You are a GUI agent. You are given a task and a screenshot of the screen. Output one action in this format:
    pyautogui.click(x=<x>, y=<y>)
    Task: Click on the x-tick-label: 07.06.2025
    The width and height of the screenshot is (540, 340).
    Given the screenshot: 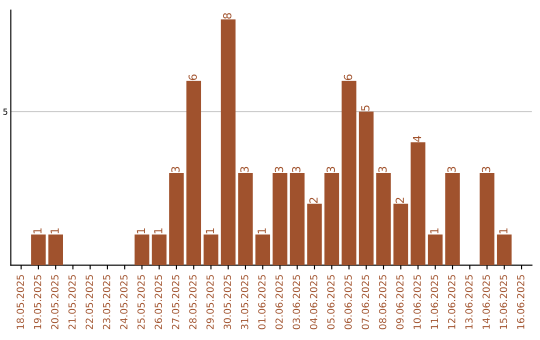 What is the action you would take?
    pyautogui.click(x=366, y=302)
    